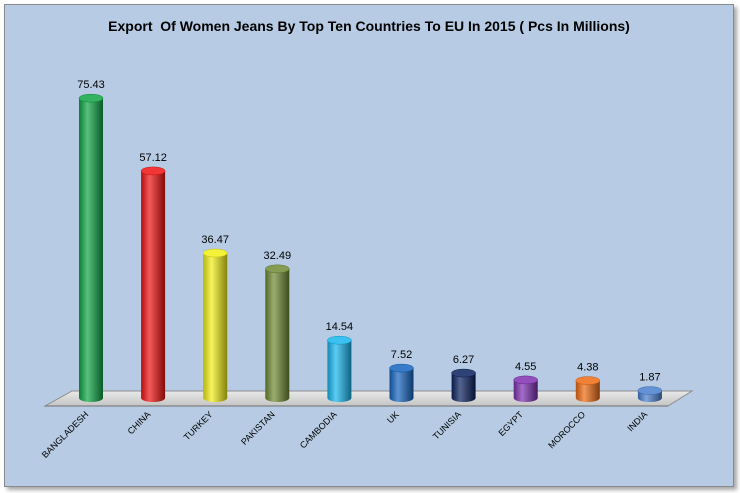 This screenshot has height=493, width=740. Describe the element at coordinates (510, 423) in the screenshot. I see `x-tick-label: EGYPT` at that location.